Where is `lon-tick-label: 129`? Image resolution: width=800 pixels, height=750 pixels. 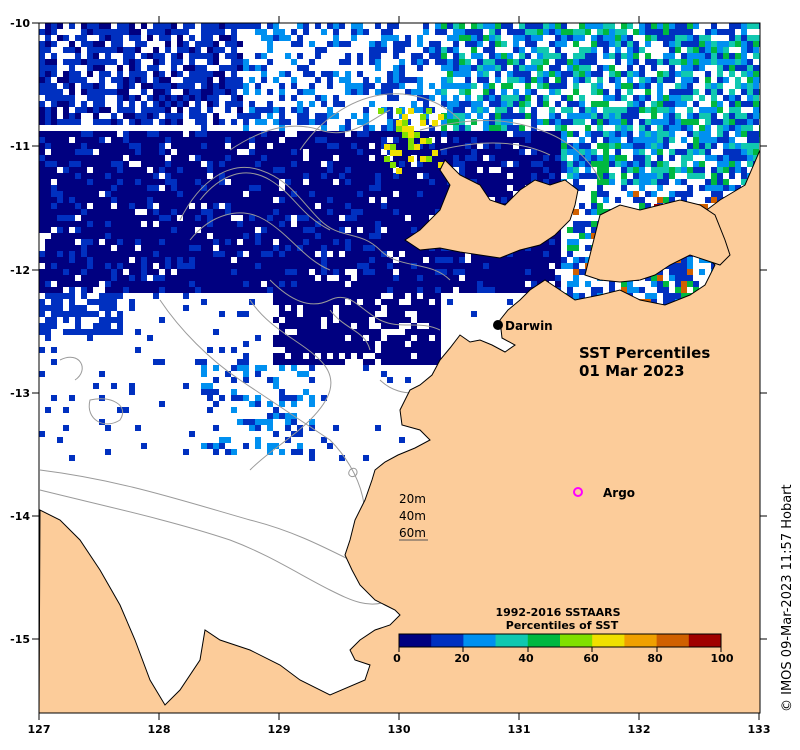
lon-tick-label: 129 is located at coordinates (279, 729).